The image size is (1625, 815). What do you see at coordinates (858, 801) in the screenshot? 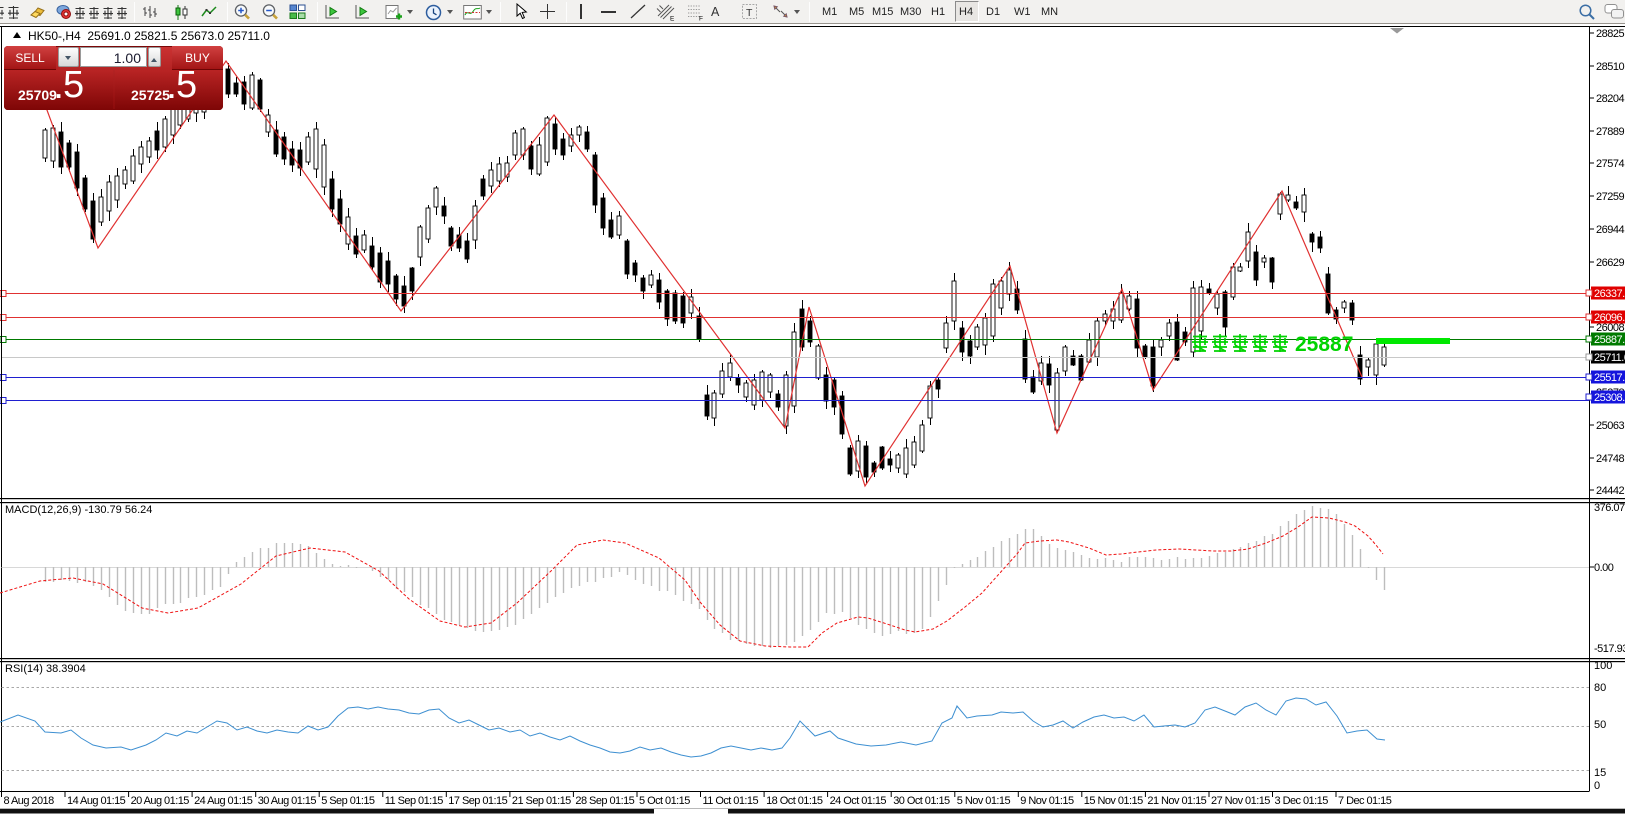
I see `svg-text: 24 Oct 01:15` at bounding box center [858, 801].